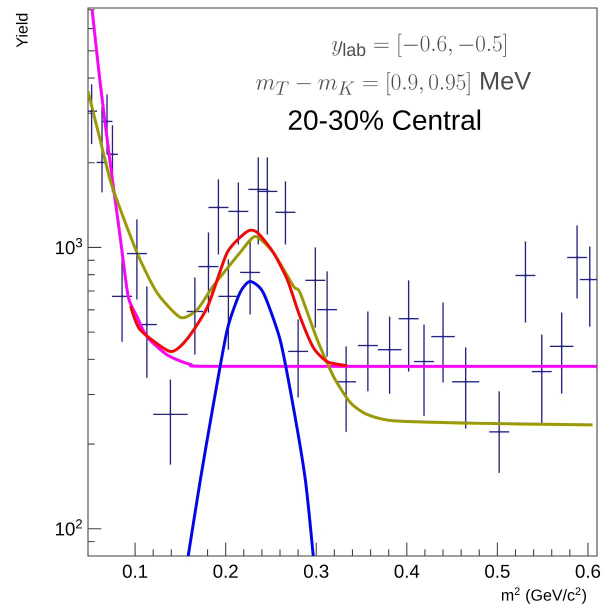 The height and width of the screenshot is (607, 605). Describe the element at coordinates (69, 246) in the screenshot. I see `y-tick-label: 10$^{3}$` at that location.